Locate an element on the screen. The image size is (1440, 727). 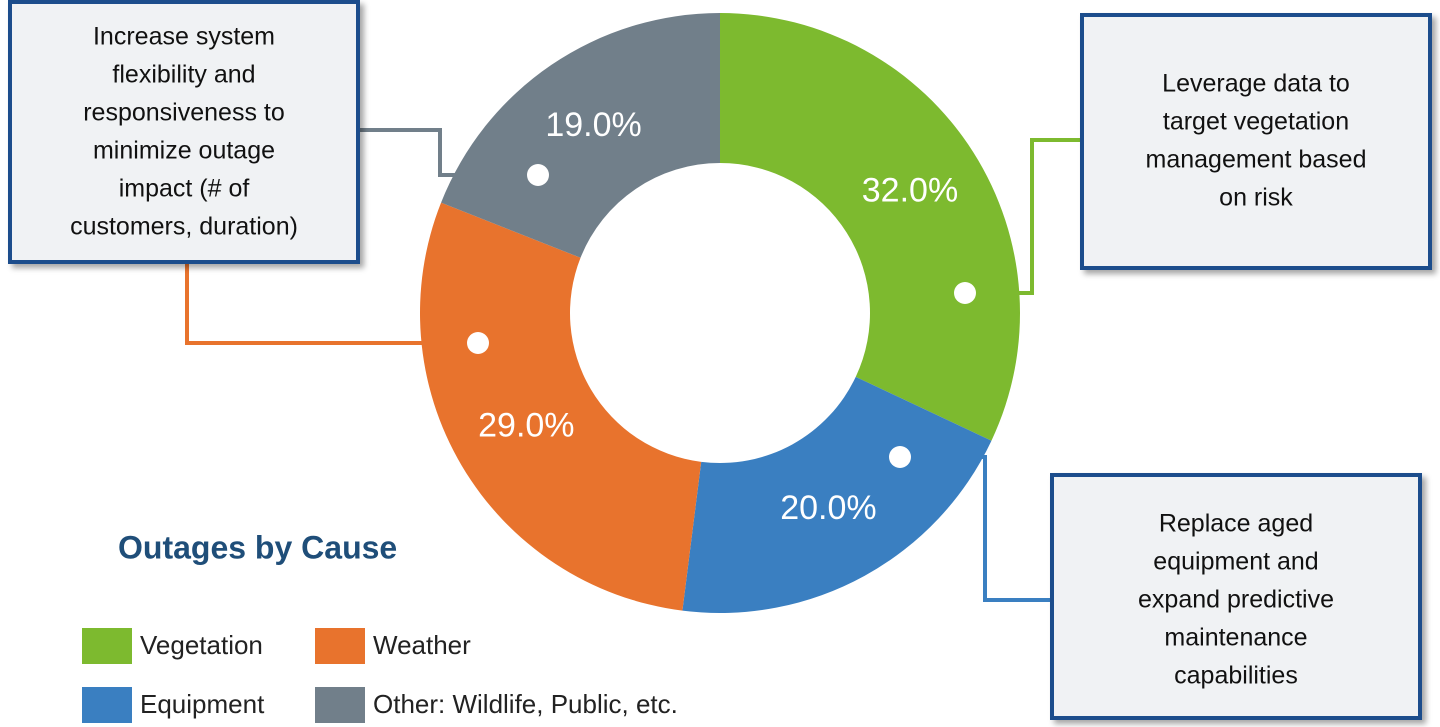
annotation-text: equipment and is located at coordinates (1235, 562).